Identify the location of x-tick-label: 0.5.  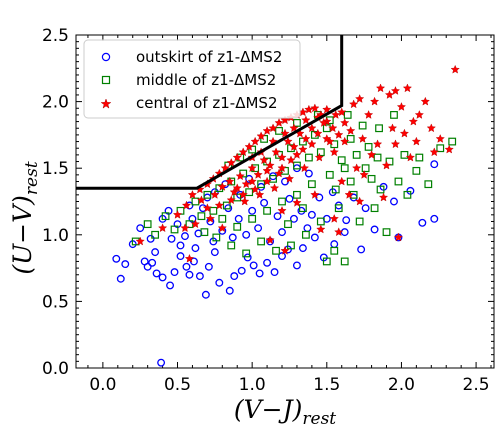
(177, 385).